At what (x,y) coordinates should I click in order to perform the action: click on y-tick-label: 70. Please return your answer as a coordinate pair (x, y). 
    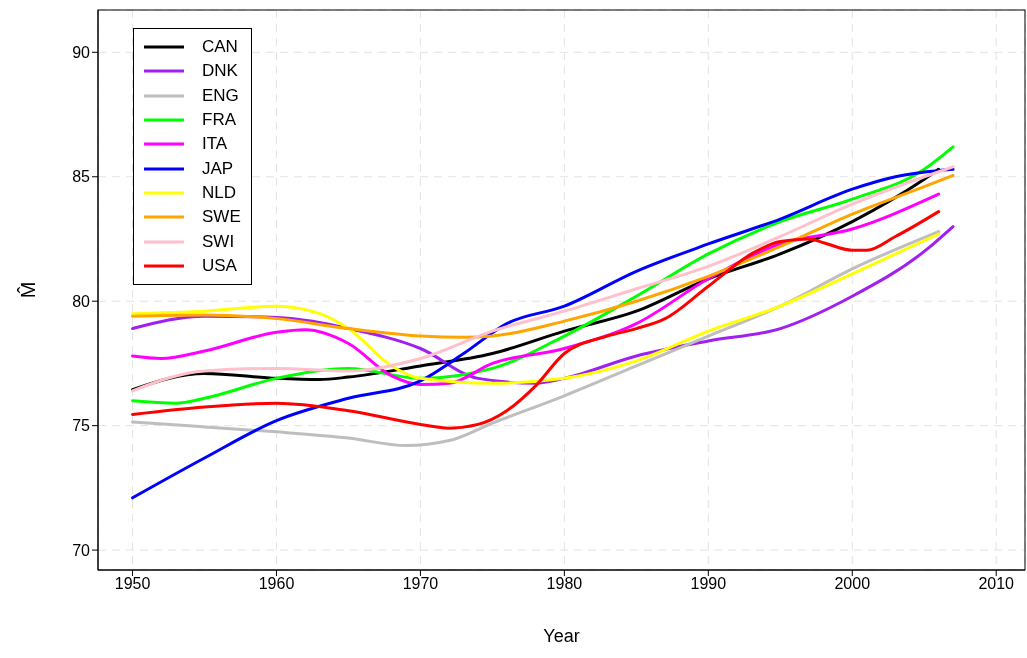
    Looking at the image, I should click on (81, 550).